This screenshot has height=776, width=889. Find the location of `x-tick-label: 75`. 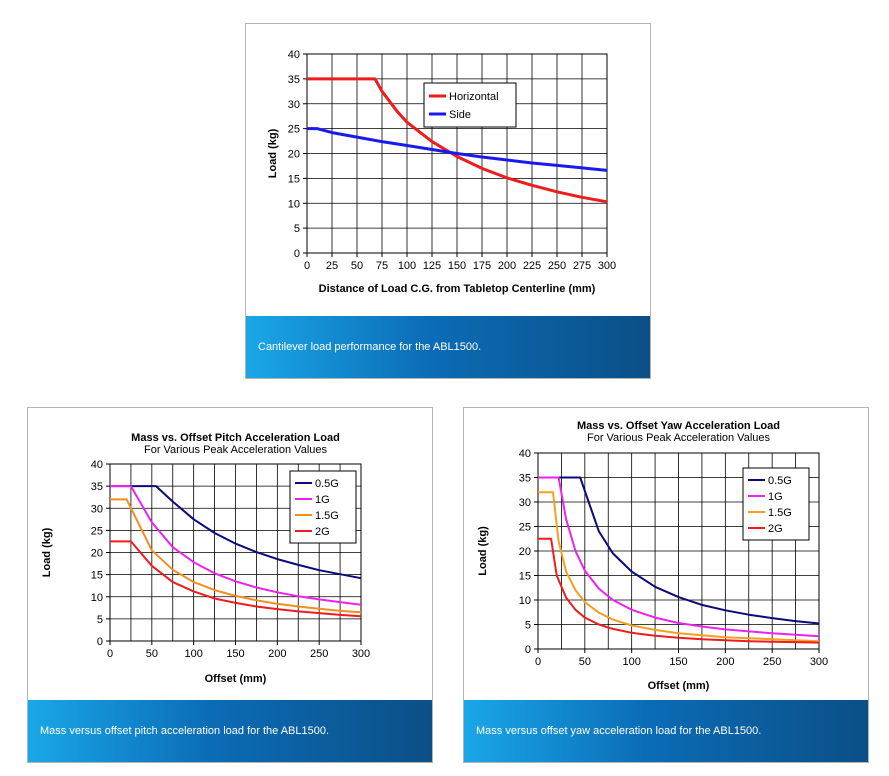

x-tick-label: 75 is located at coordinates (382, 266).